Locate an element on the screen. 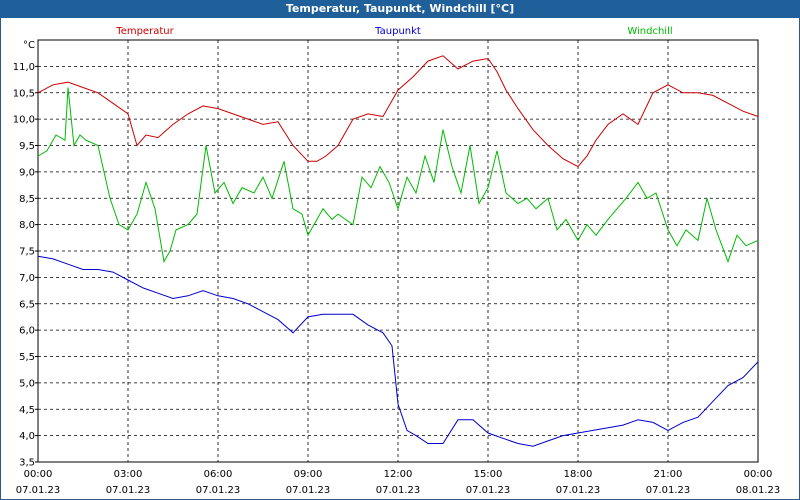 The image size is (800, 500). window-title: Temperatur, Taupunkt, Windchill [°C] is located at coordinates (400, 9).